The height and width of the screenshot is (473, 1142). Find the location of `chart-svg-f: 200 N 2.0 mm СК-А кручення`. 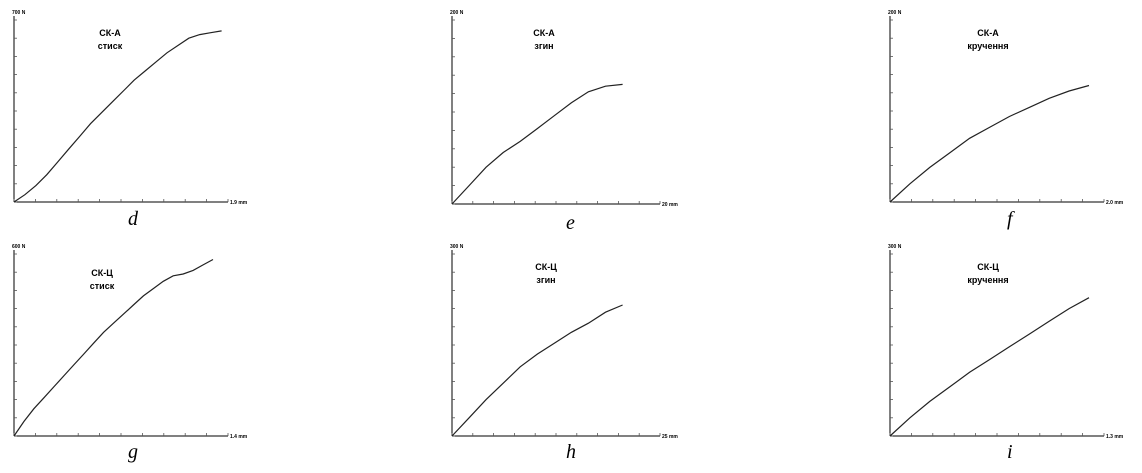

chart-svg-f: 200 N 2.0 mm СК-А кручення is located at coordinates (1006, 108).